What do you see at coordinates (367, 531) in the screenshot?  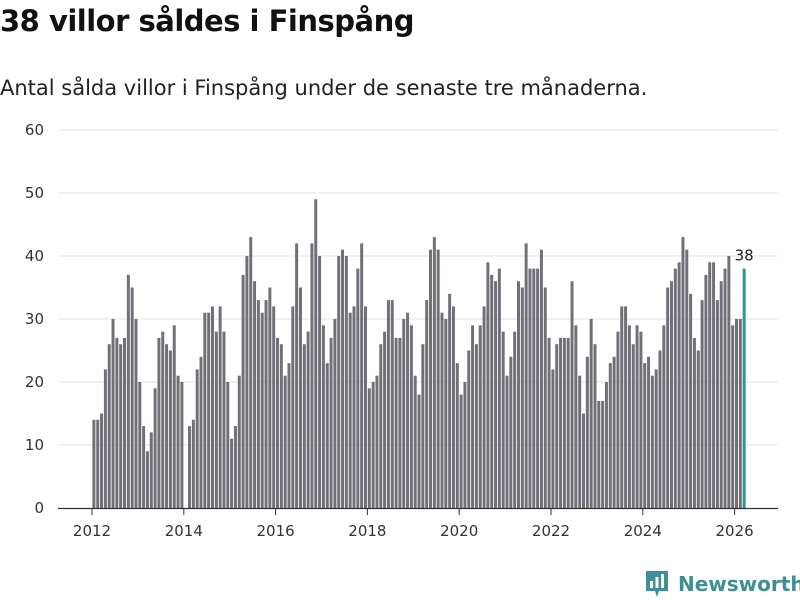 I see `x-tick-label: 2018` at bounding box center [367, 531].